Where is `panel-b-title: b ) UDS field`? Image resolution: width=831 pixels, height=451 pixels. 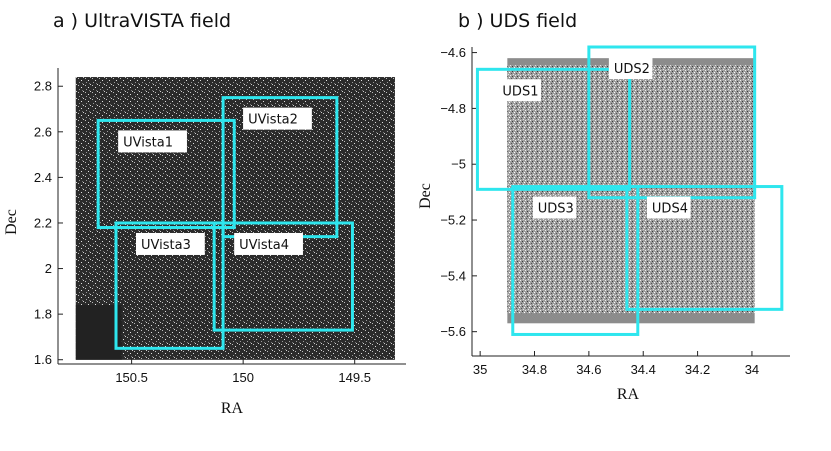
panel-b-title: b ) UDS field is located at coordinates (517, 21).